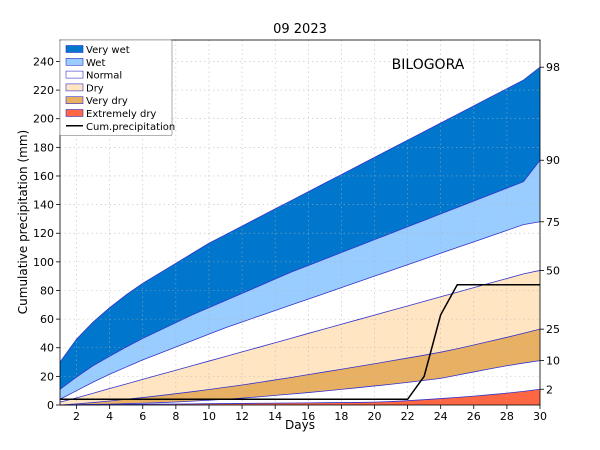 The width and height of the screenshot is (600, 450). Describe the element at coordinates (95, 88) in the screenshot. I see `legend-label-3: Dry` at that location.